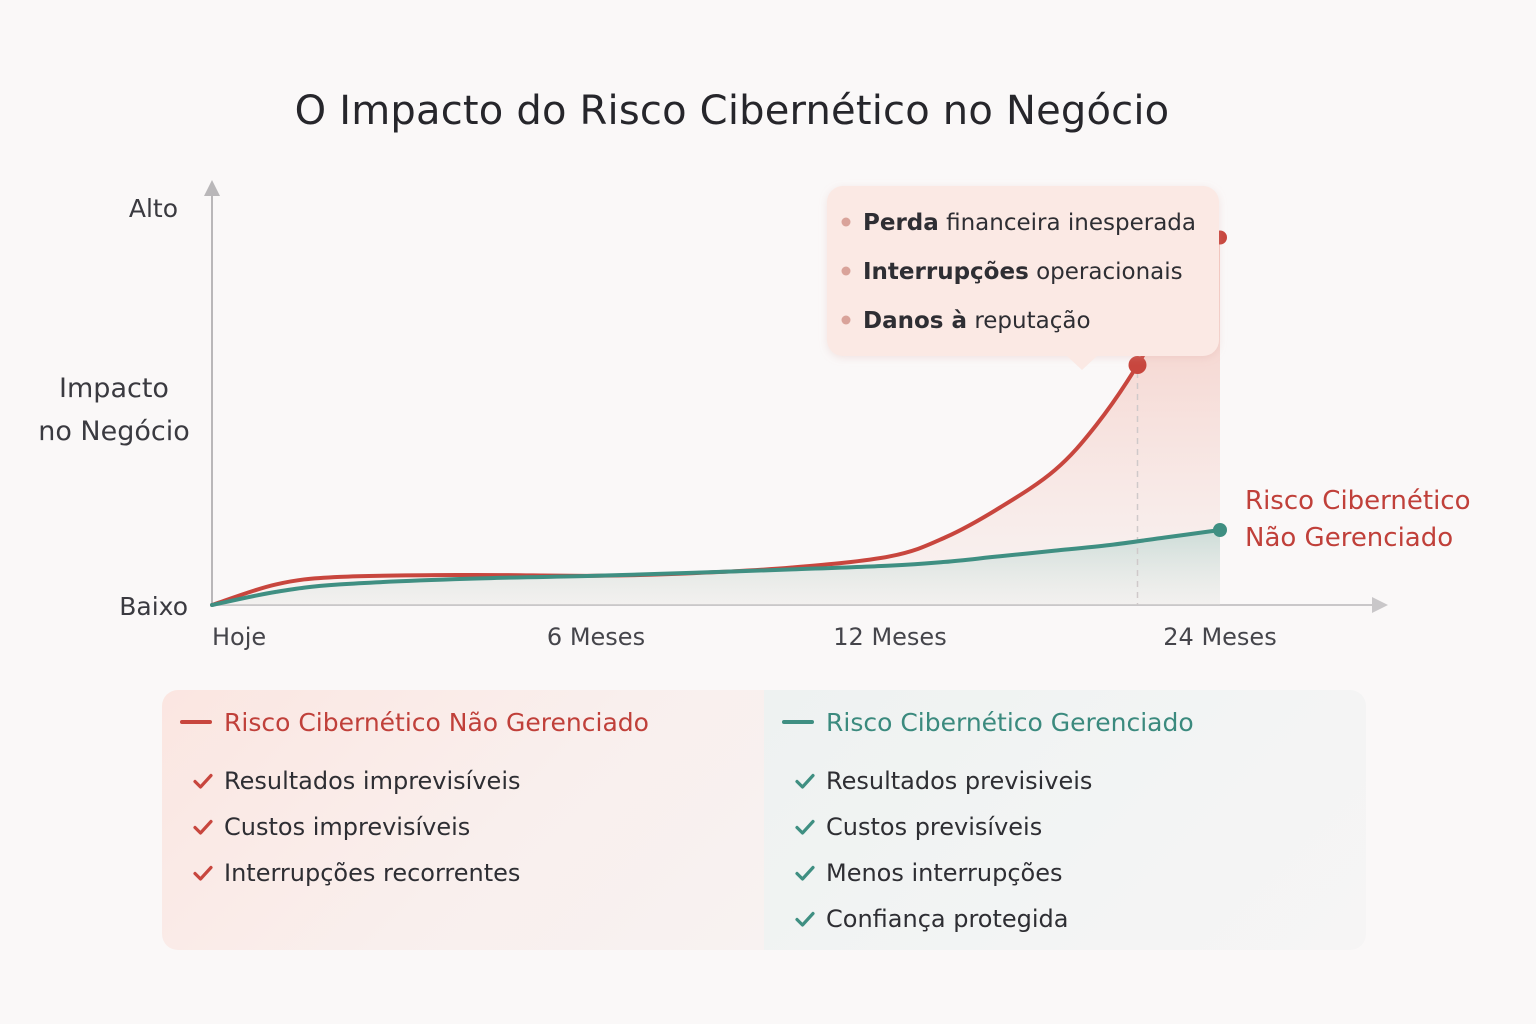 The height and width of the screenshot is (1024, 1536). I want to click on legend-item-label: Interrupções recorrentes, so click(372, 873).